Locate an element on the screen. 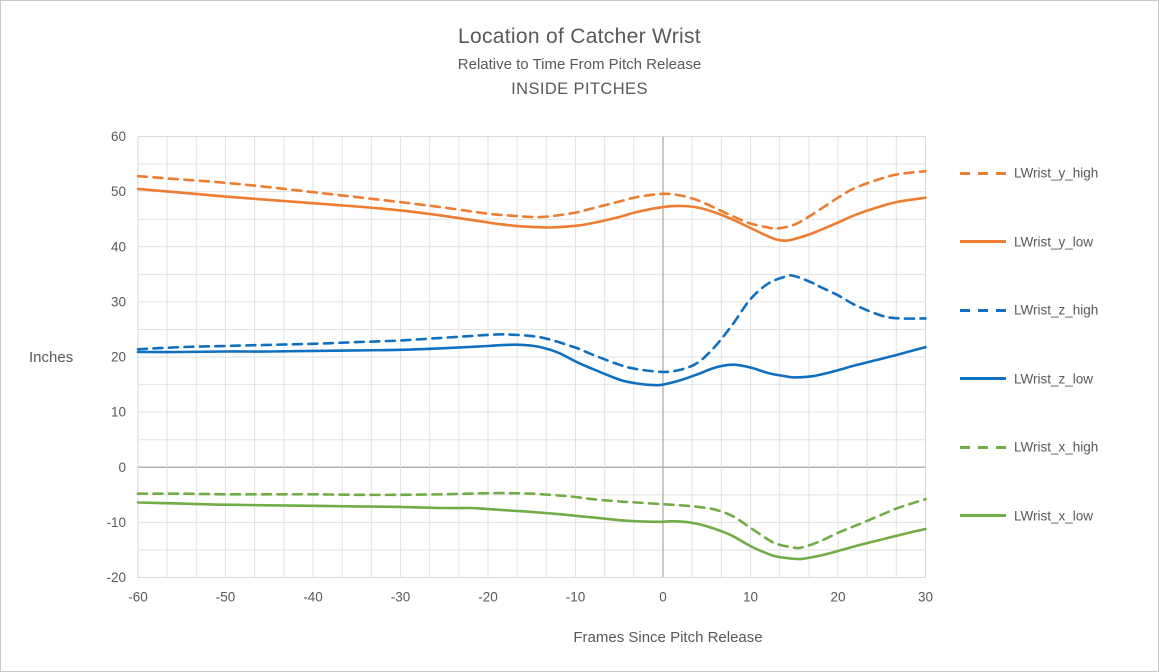  y-tick-label: 20 is located at coordinates (118, 357).